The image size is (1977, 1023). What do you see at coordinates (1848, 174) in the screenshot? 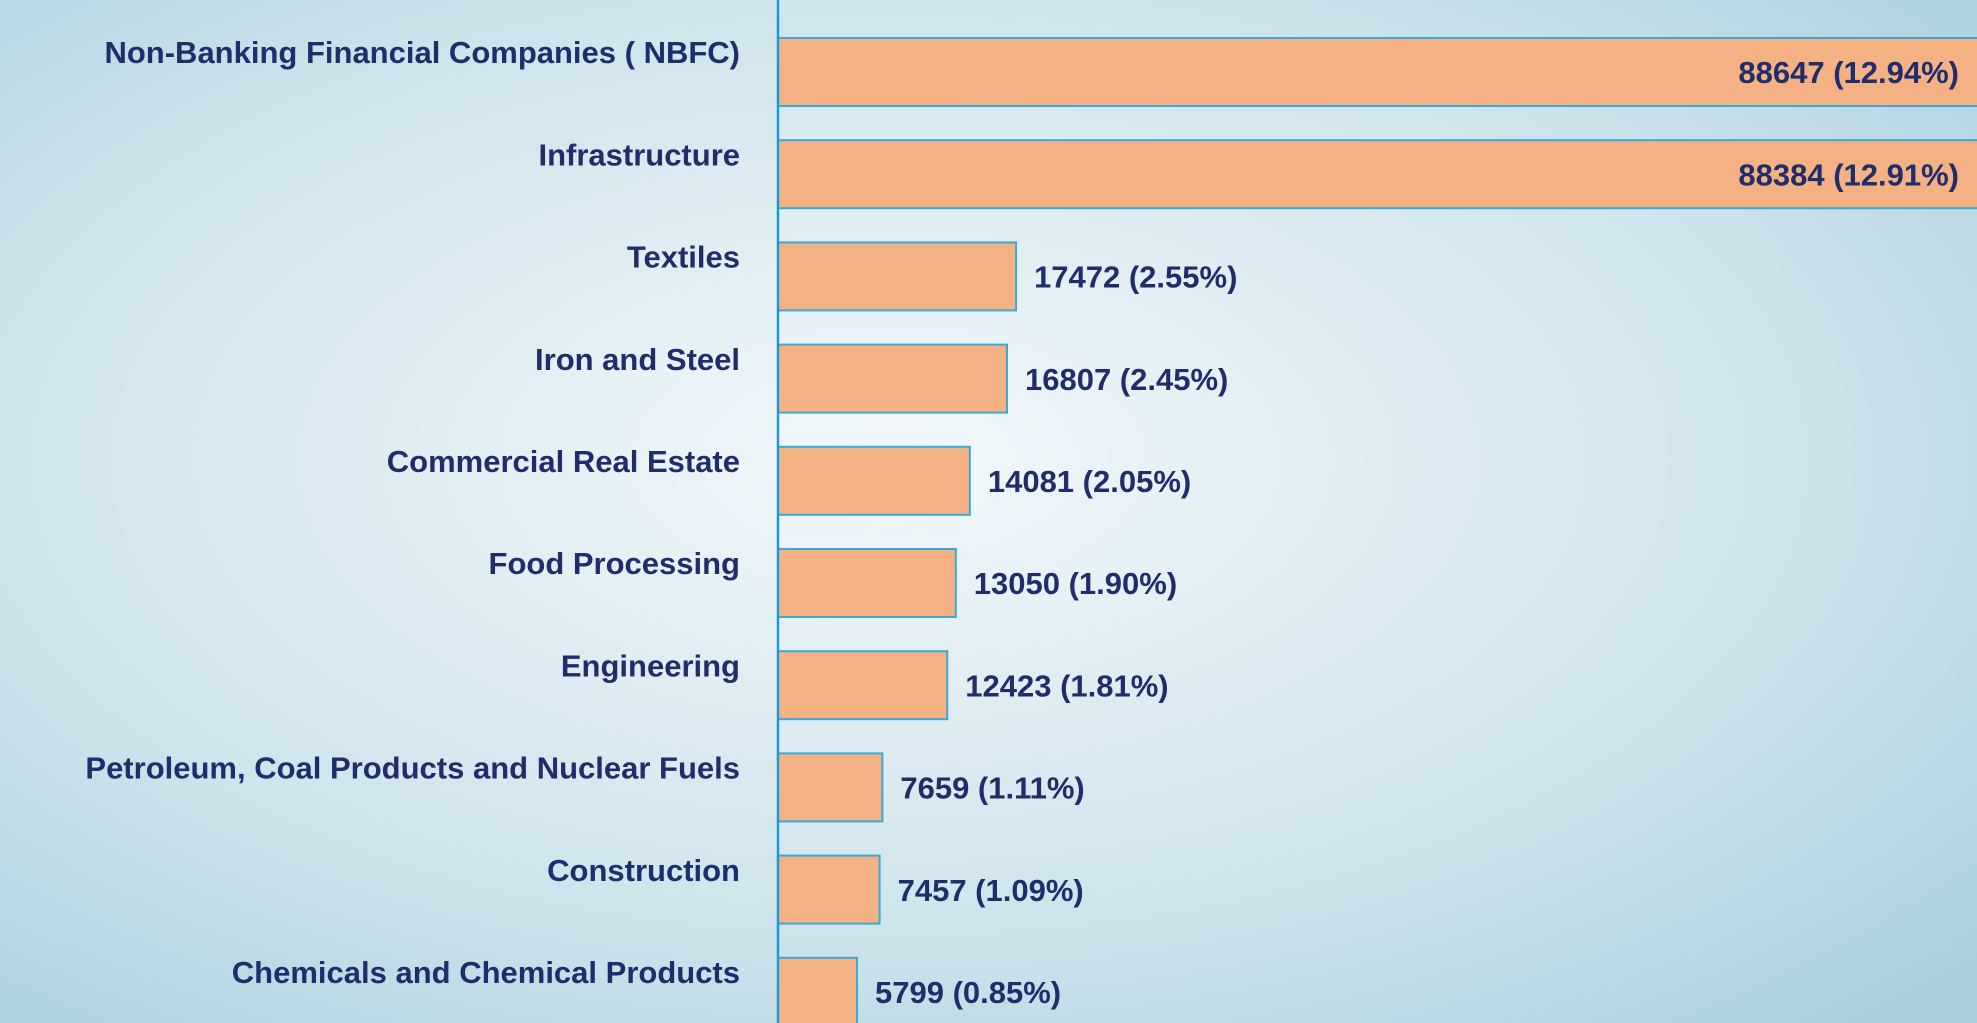
I see `data-label: 88384 (12.91%)` at bounding box center [1848, 174].